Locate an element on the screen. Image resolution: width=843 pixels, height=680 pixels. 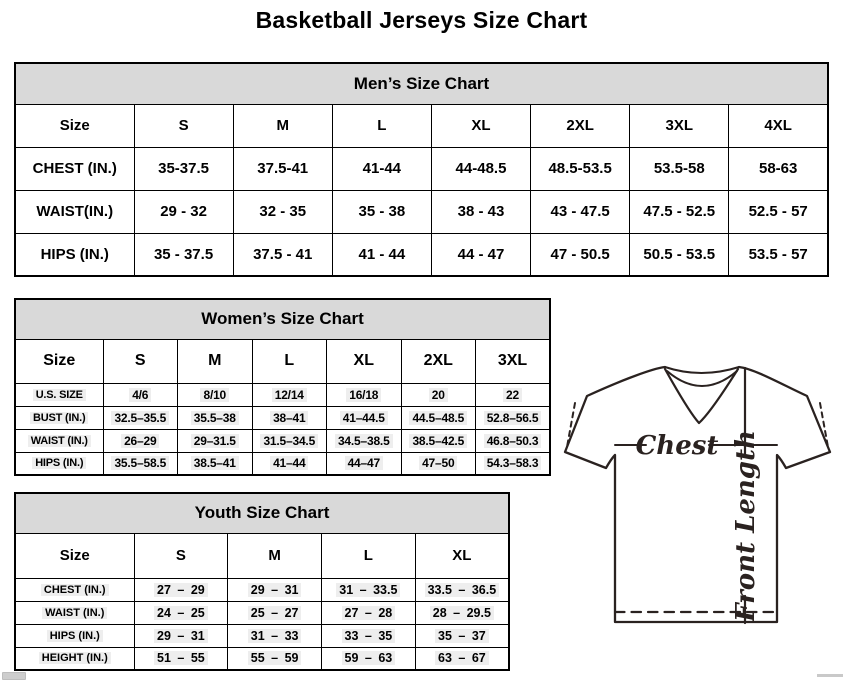
womens-cell: 8/10 is located at coordinates (215, 394).